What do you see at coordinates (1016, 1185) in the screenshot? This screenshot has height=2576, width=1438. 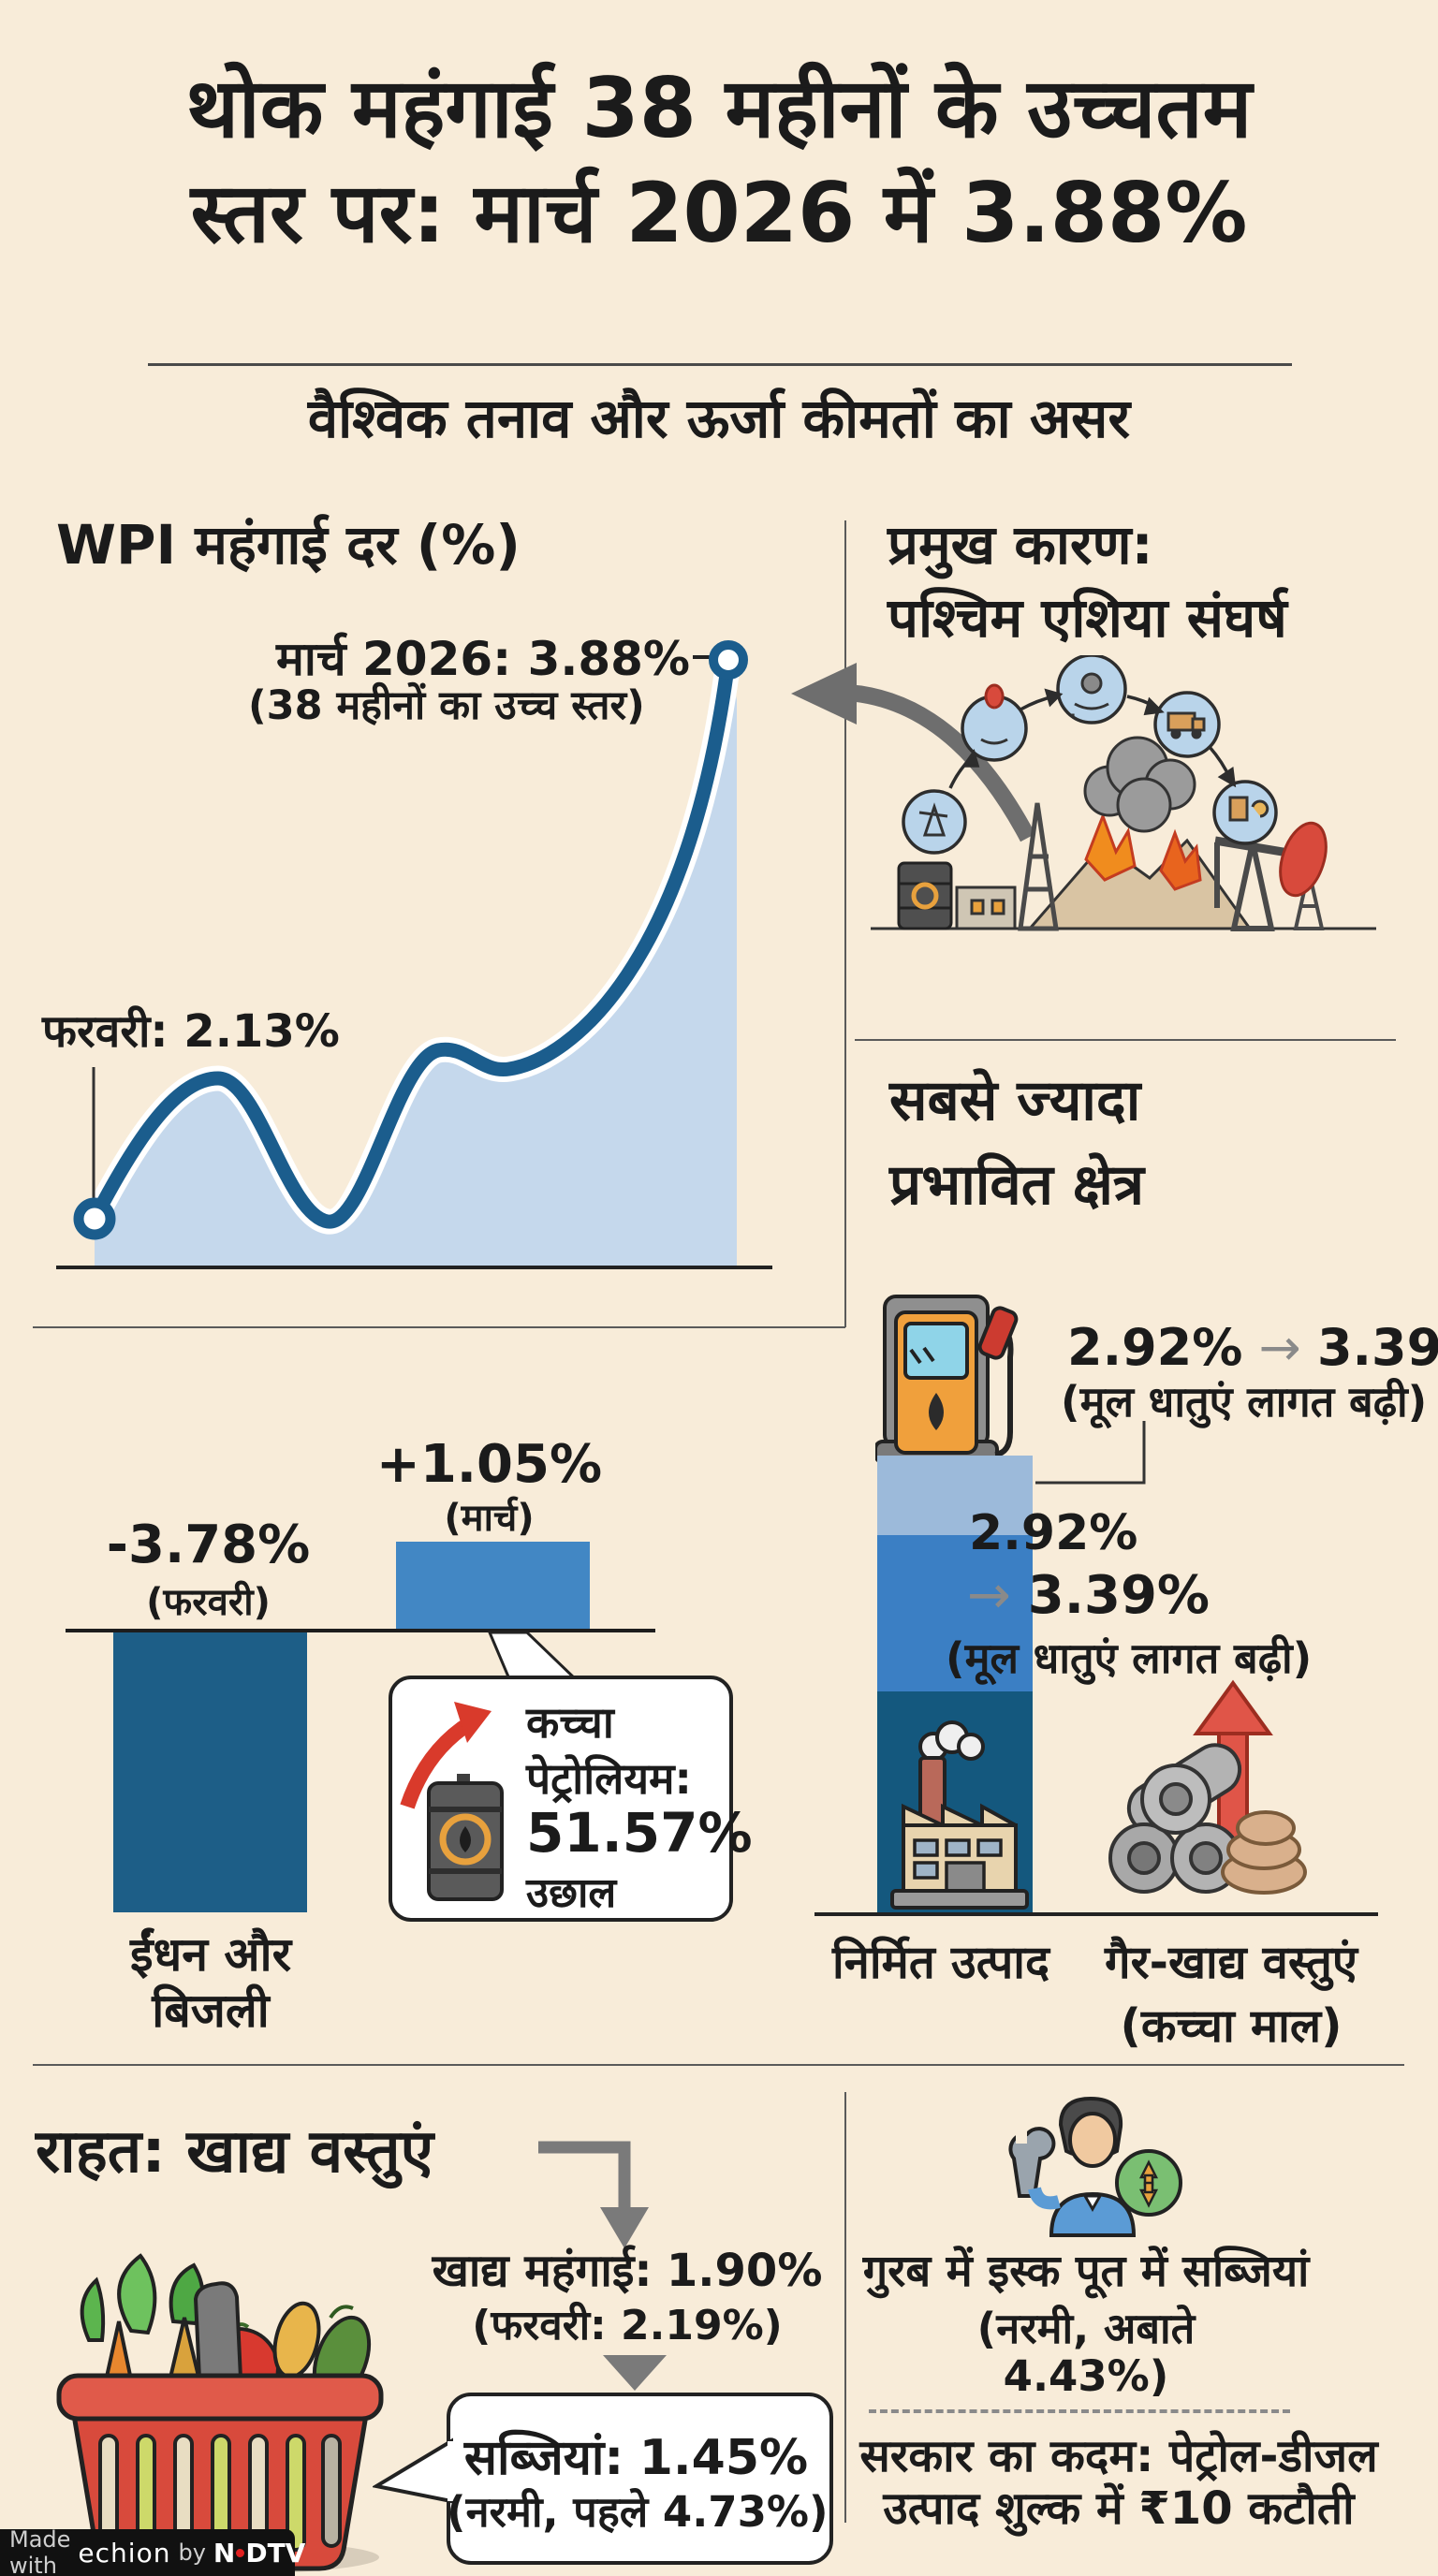 I see `sectors-heading-line2: प्रभावित क्षेत्र` at bounding box center [1016, 1185].